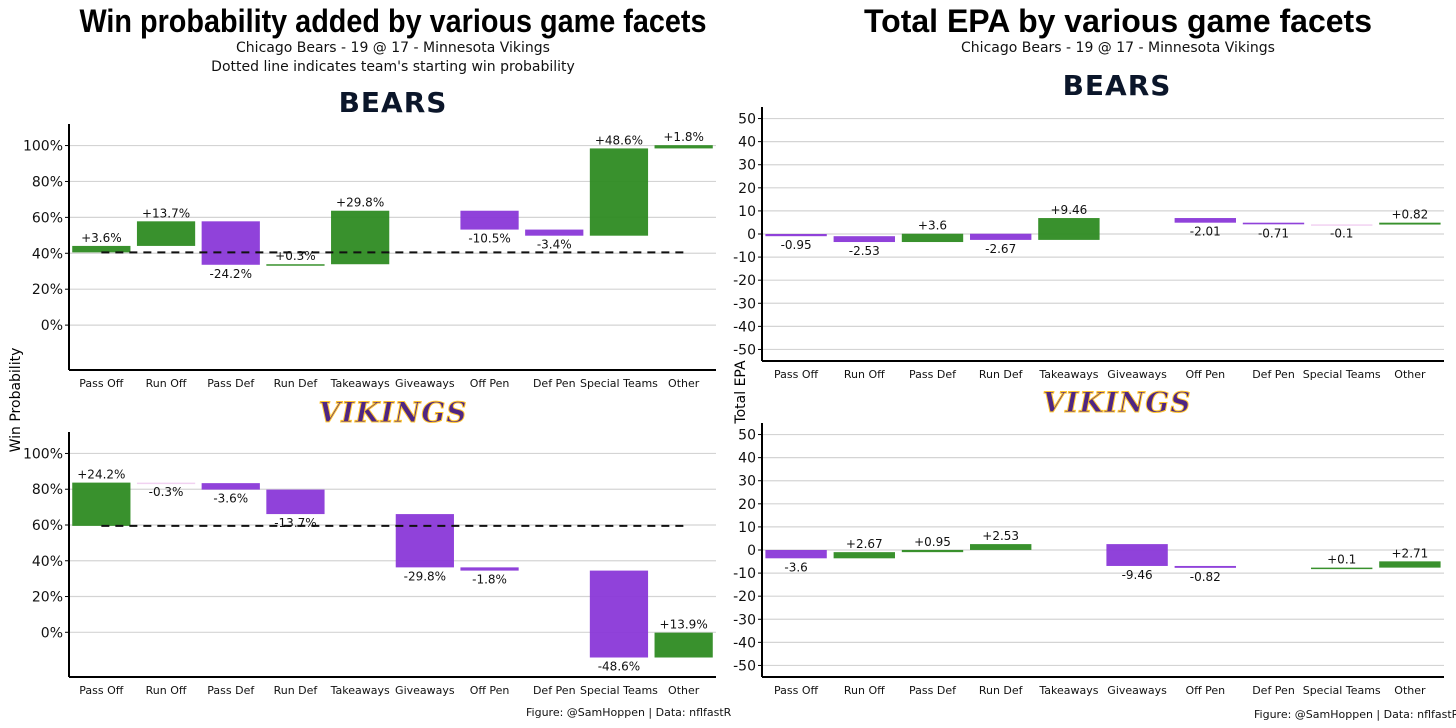 The width and height of the screenshot is (1456, 728). What do you see at coordinates (1410, 215) in the screenshot?
I see `data-label: +0.82` at bounding box center [1410, 215].